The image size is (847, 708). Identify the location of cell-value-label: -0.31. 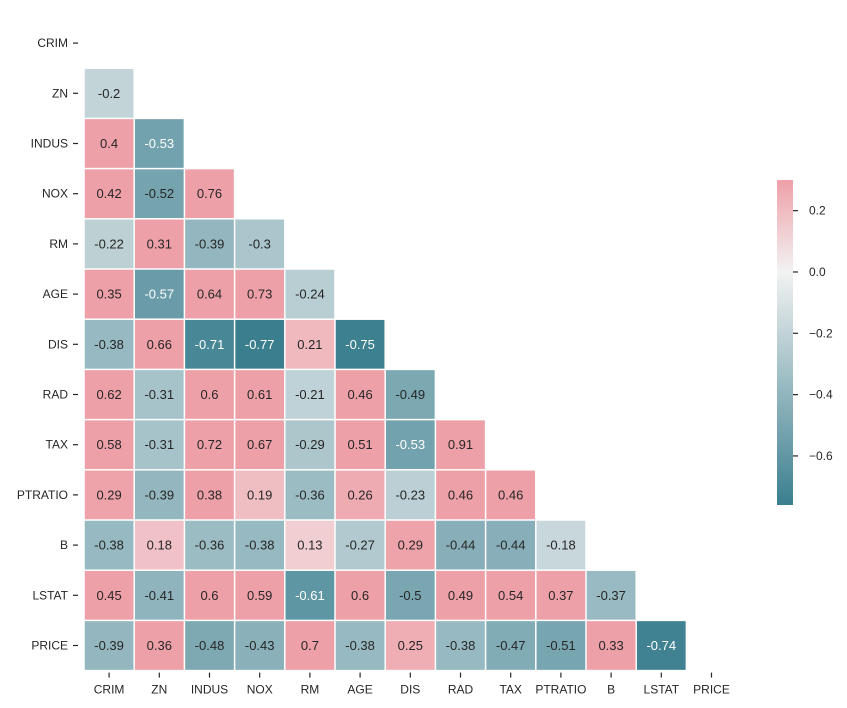
(159, 444).